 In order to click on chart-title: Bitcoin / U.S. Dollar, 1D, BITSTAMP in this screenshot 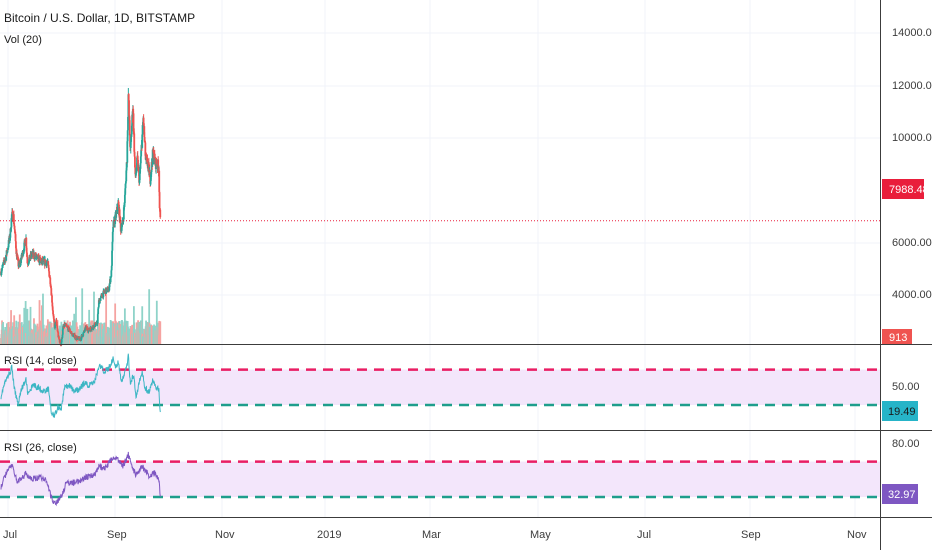, I will do `click(99, 18)`.